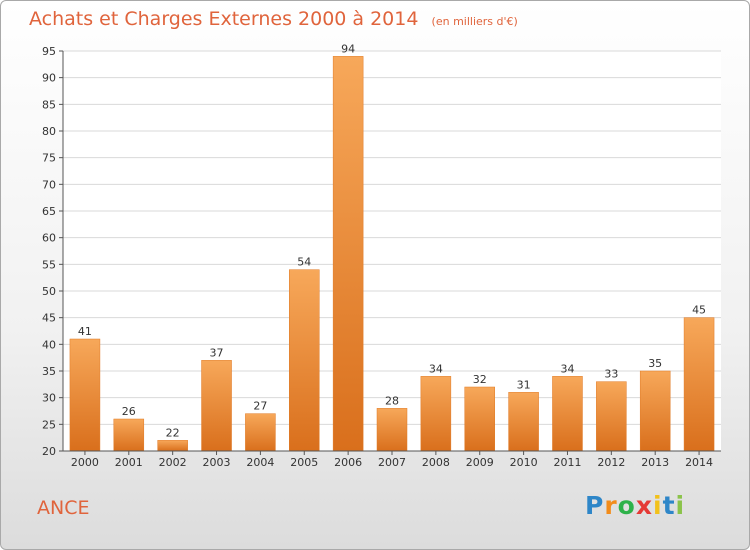 The width and height of the screenshot is (750, 550). Describe the element at coordinates (85, 462) in the screenshot. I see `x-tick-label-2000: 2000` at that location.